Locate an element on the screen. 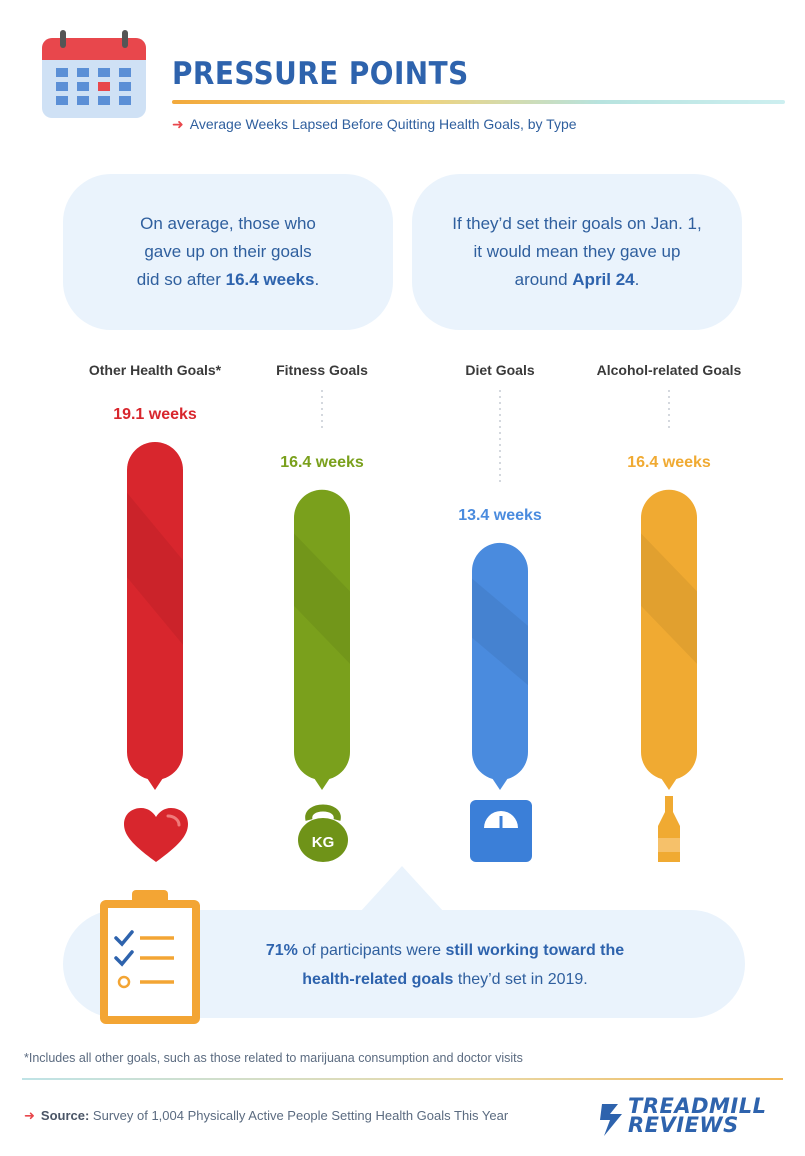 The image size is (805, 1156). scale-icon is located at coordinates (501, 831).